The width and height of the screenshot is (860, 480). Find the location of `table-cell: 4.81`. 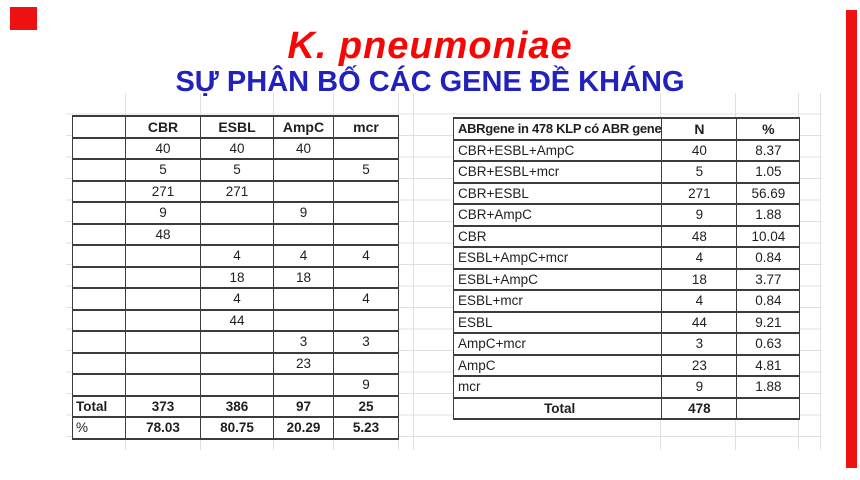

table-cell: 4.81 is located at coordinates (768, 365).